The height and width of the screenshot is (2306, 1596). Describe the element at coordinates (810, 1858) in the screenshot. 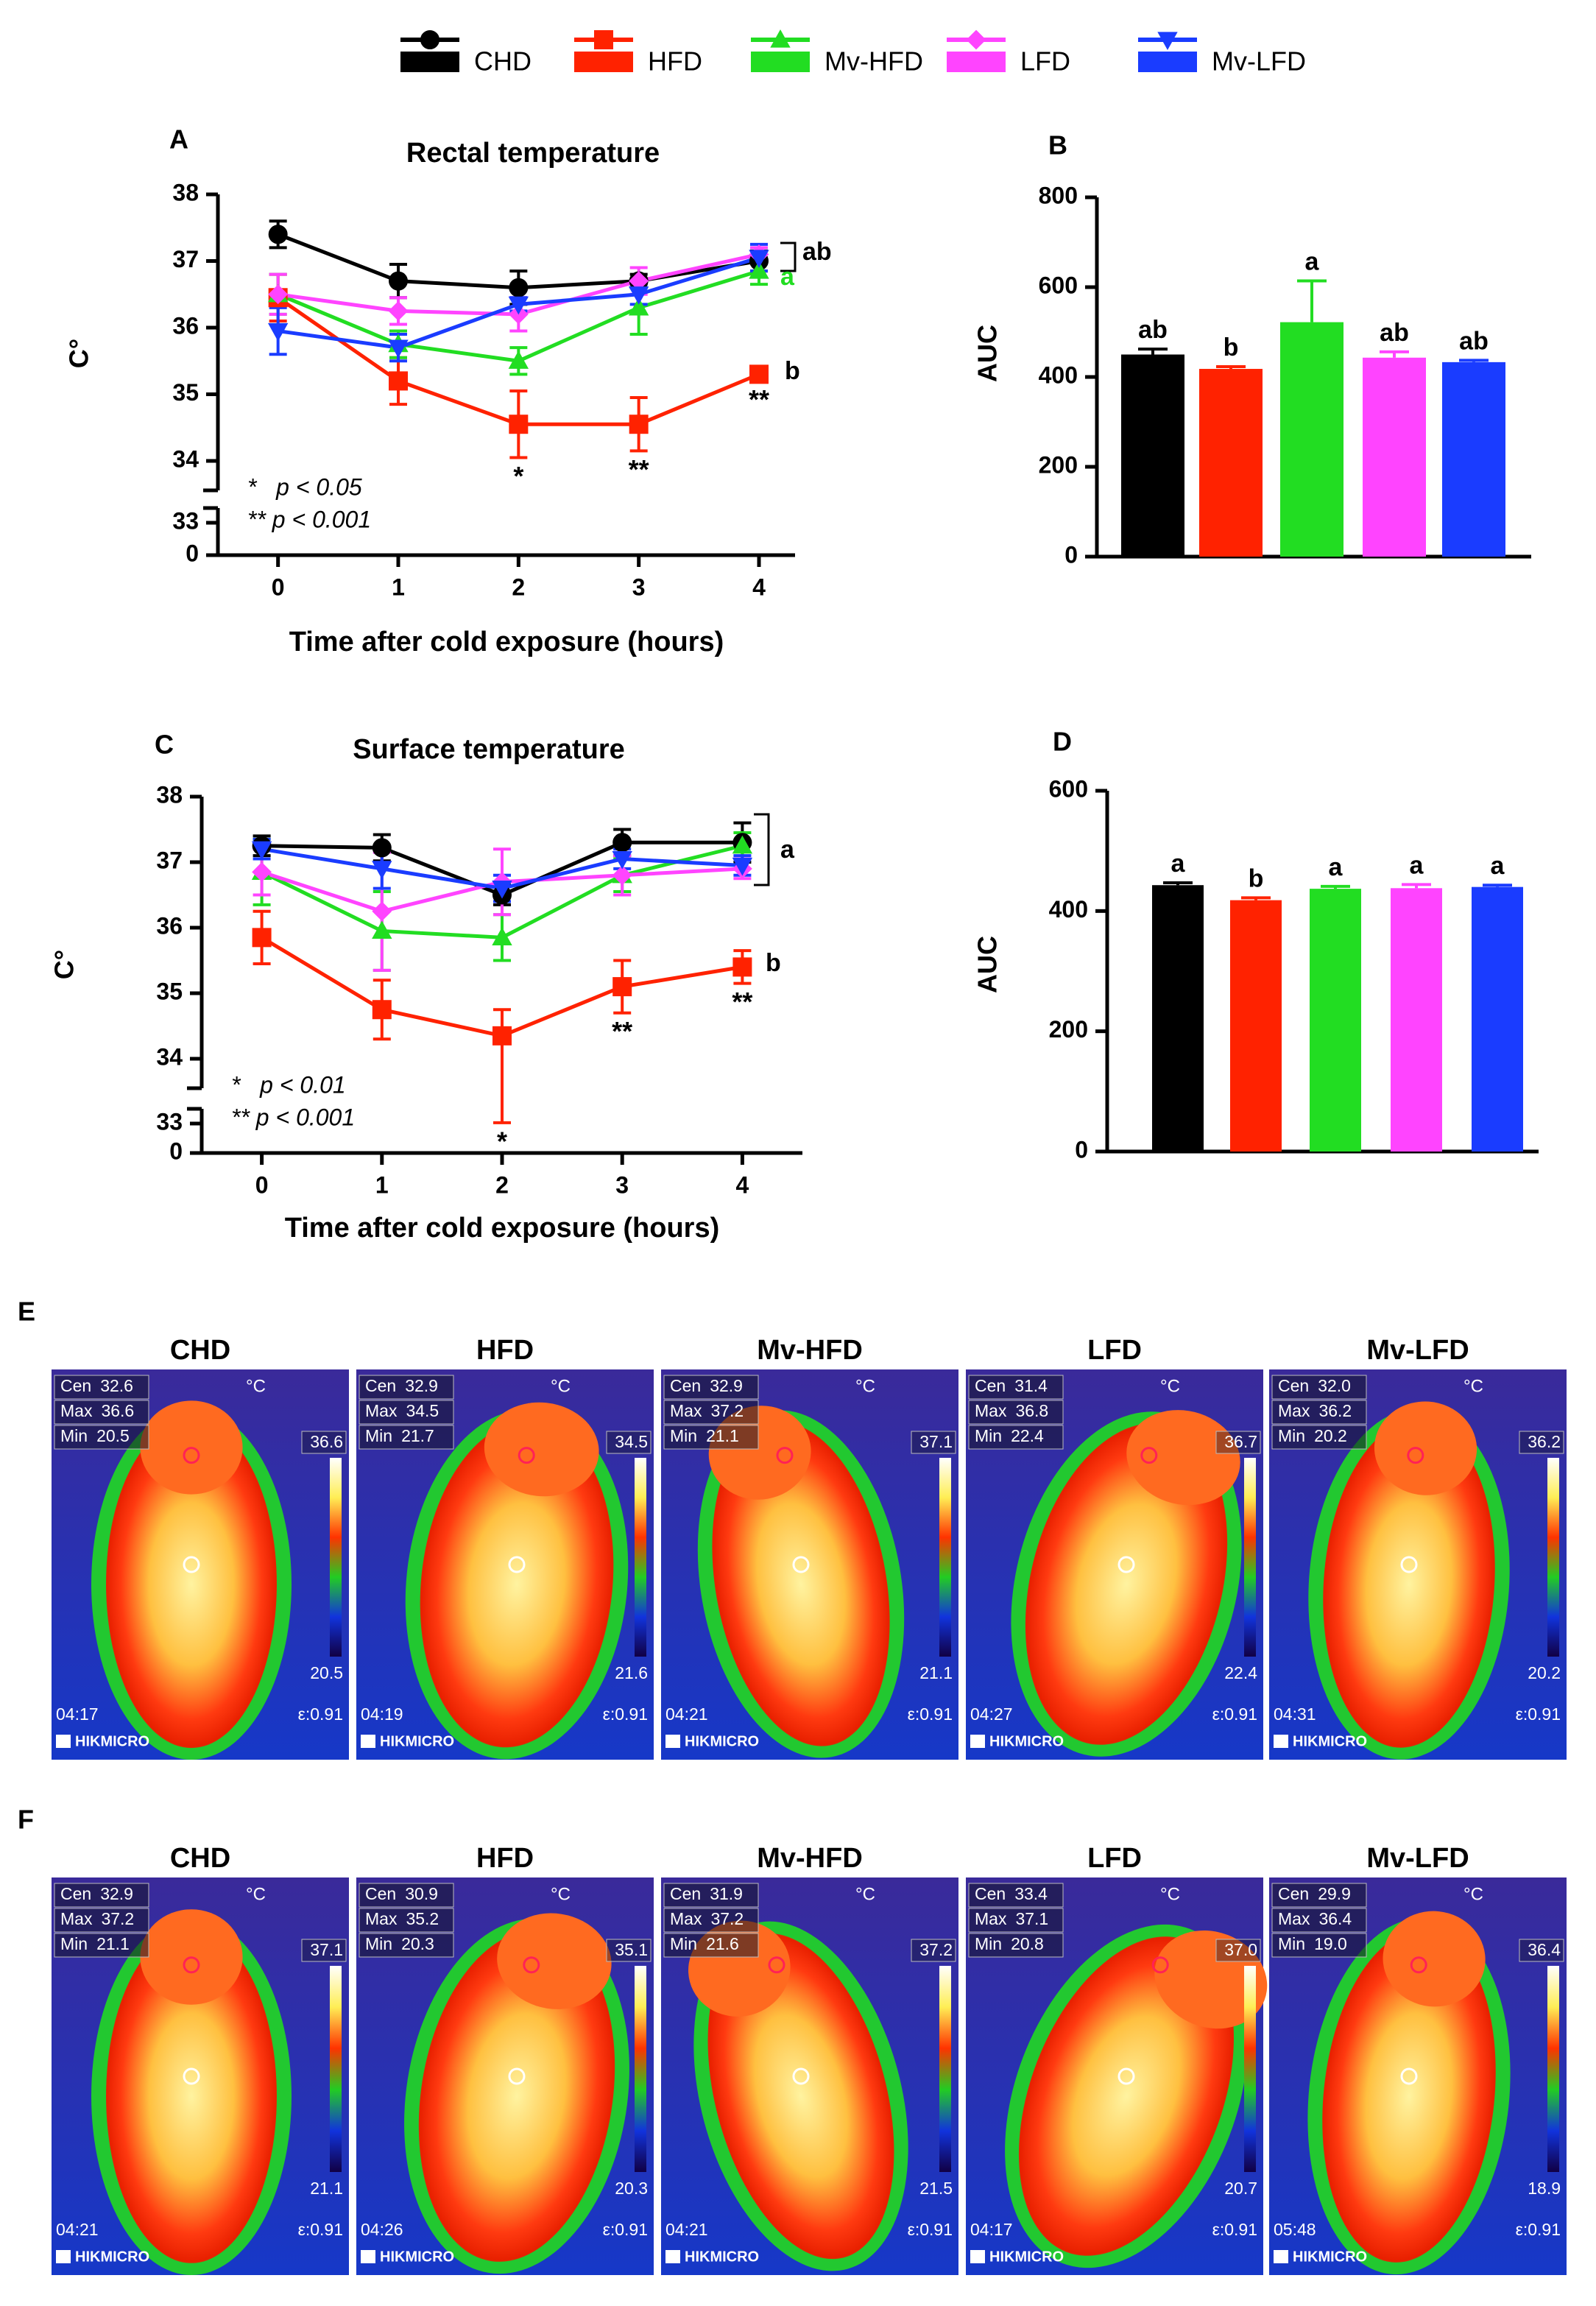

I see `image-title: Mv-HFD` at that location.